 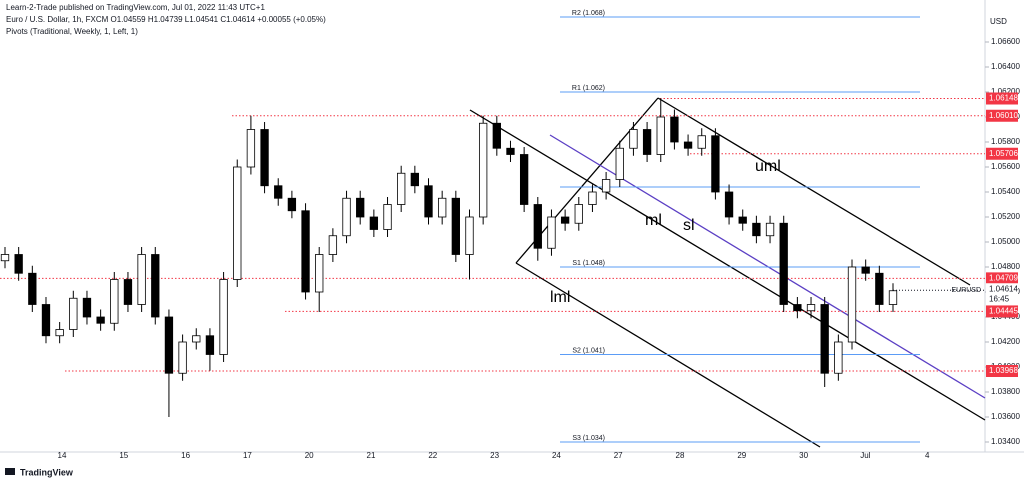 What do you see at coordinates (865, 455) in the screenshot?
I see `x-tick-label: Jul` at bounding box center [865, 455].